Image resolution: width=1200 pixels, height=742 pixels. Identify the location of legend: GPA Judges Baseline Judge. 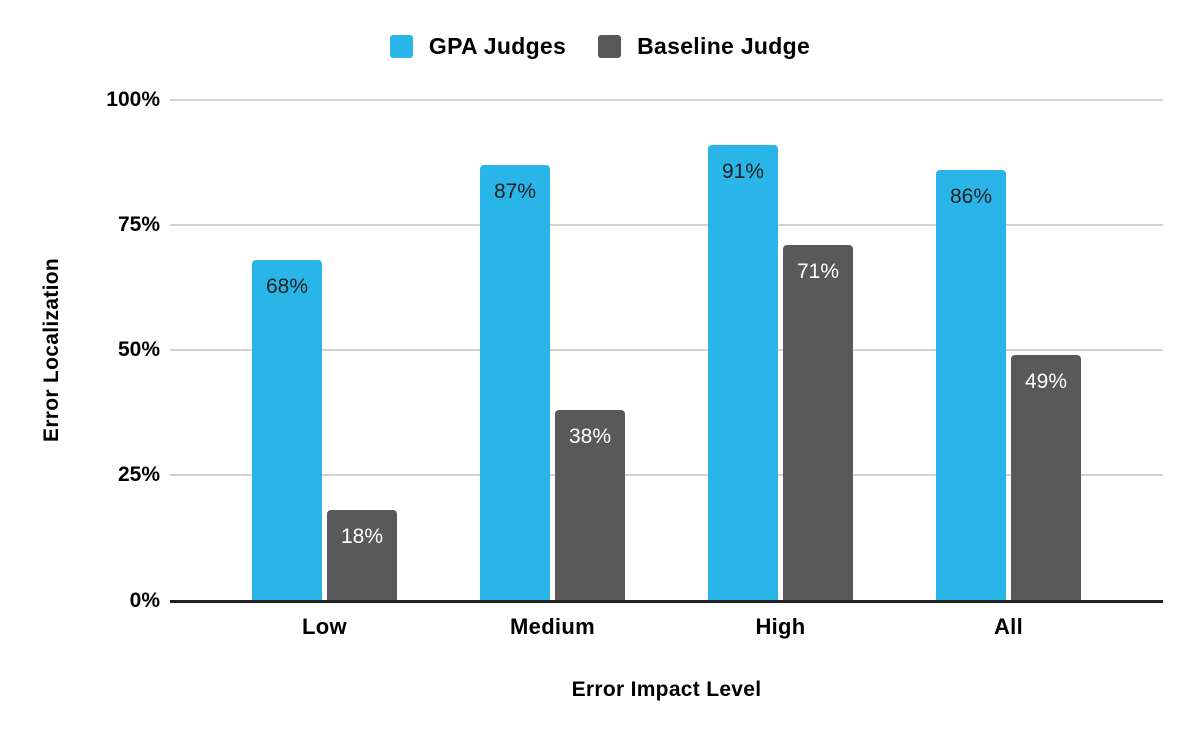
(600, 46).